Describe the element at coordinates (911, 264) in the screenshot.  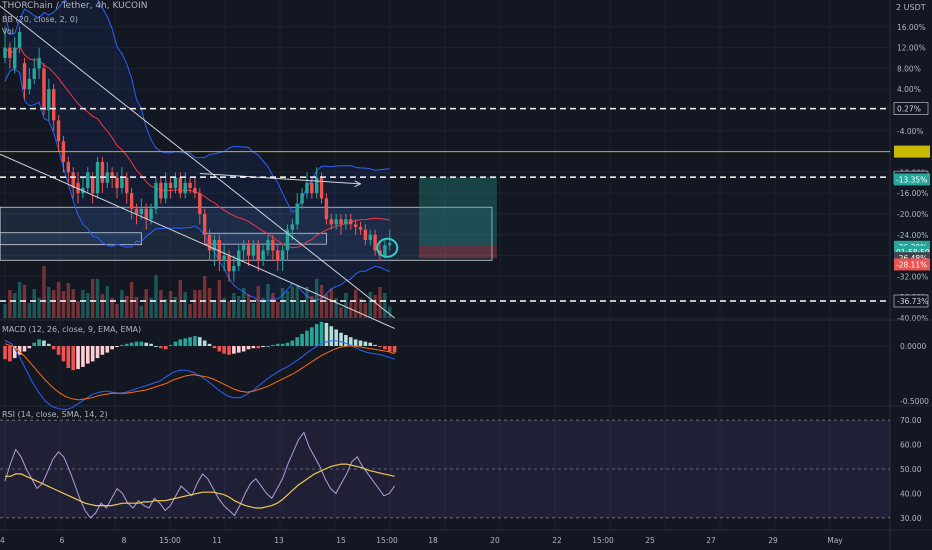
I see `price-tag-label: -28.11%` at that location.